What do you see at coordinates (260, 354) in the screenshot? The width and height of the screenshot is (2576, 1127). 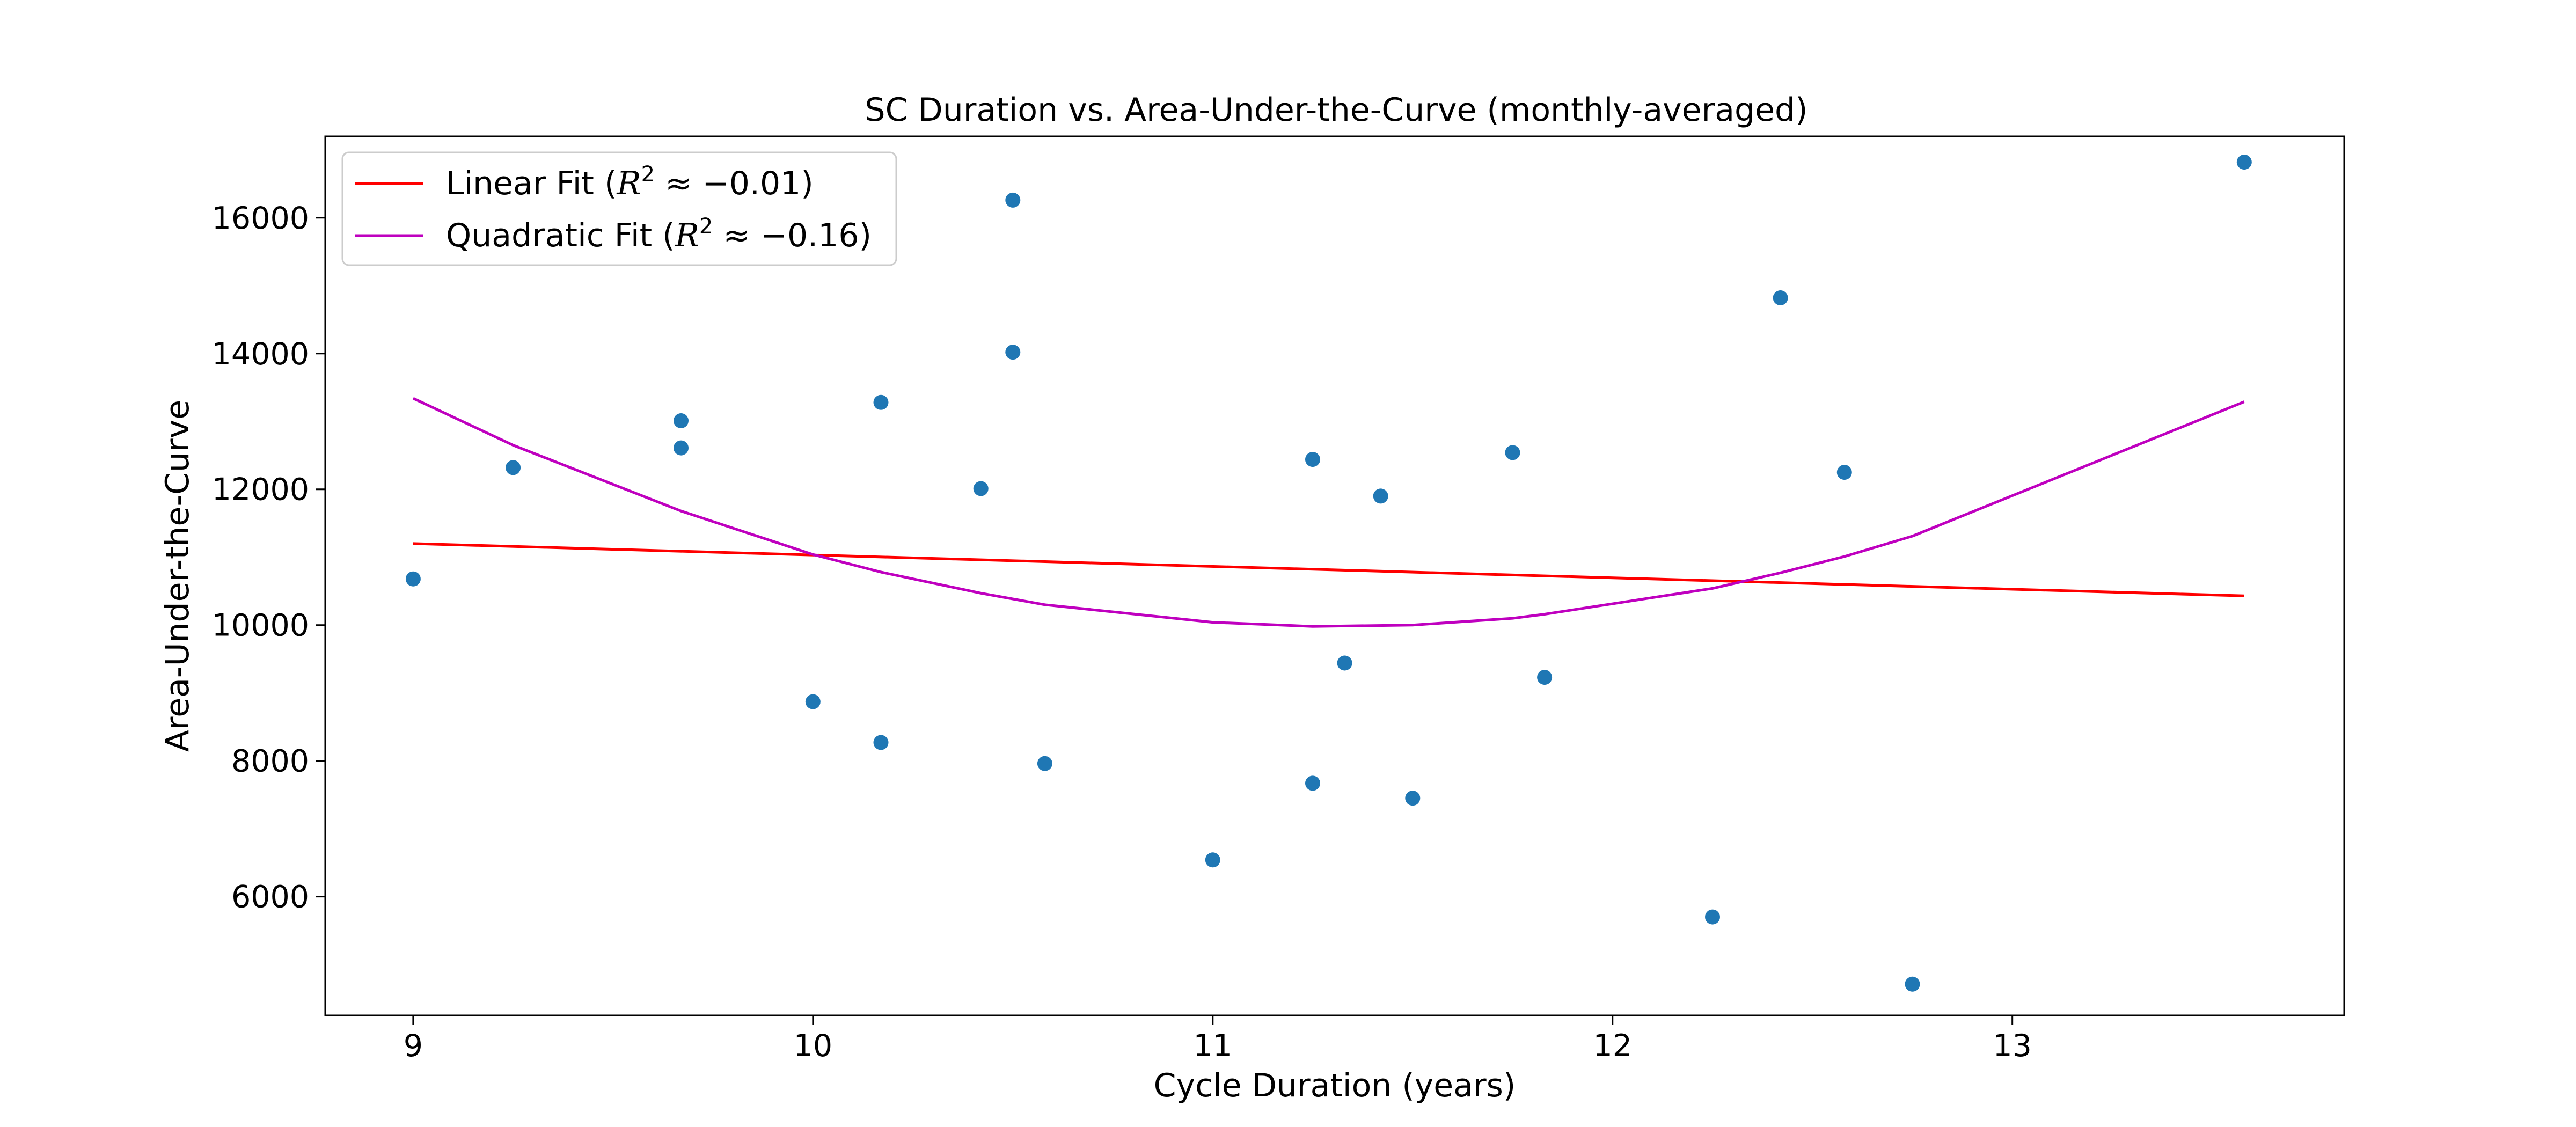 I see `y-tick-label: 14000` at bounding box center [260, 354].